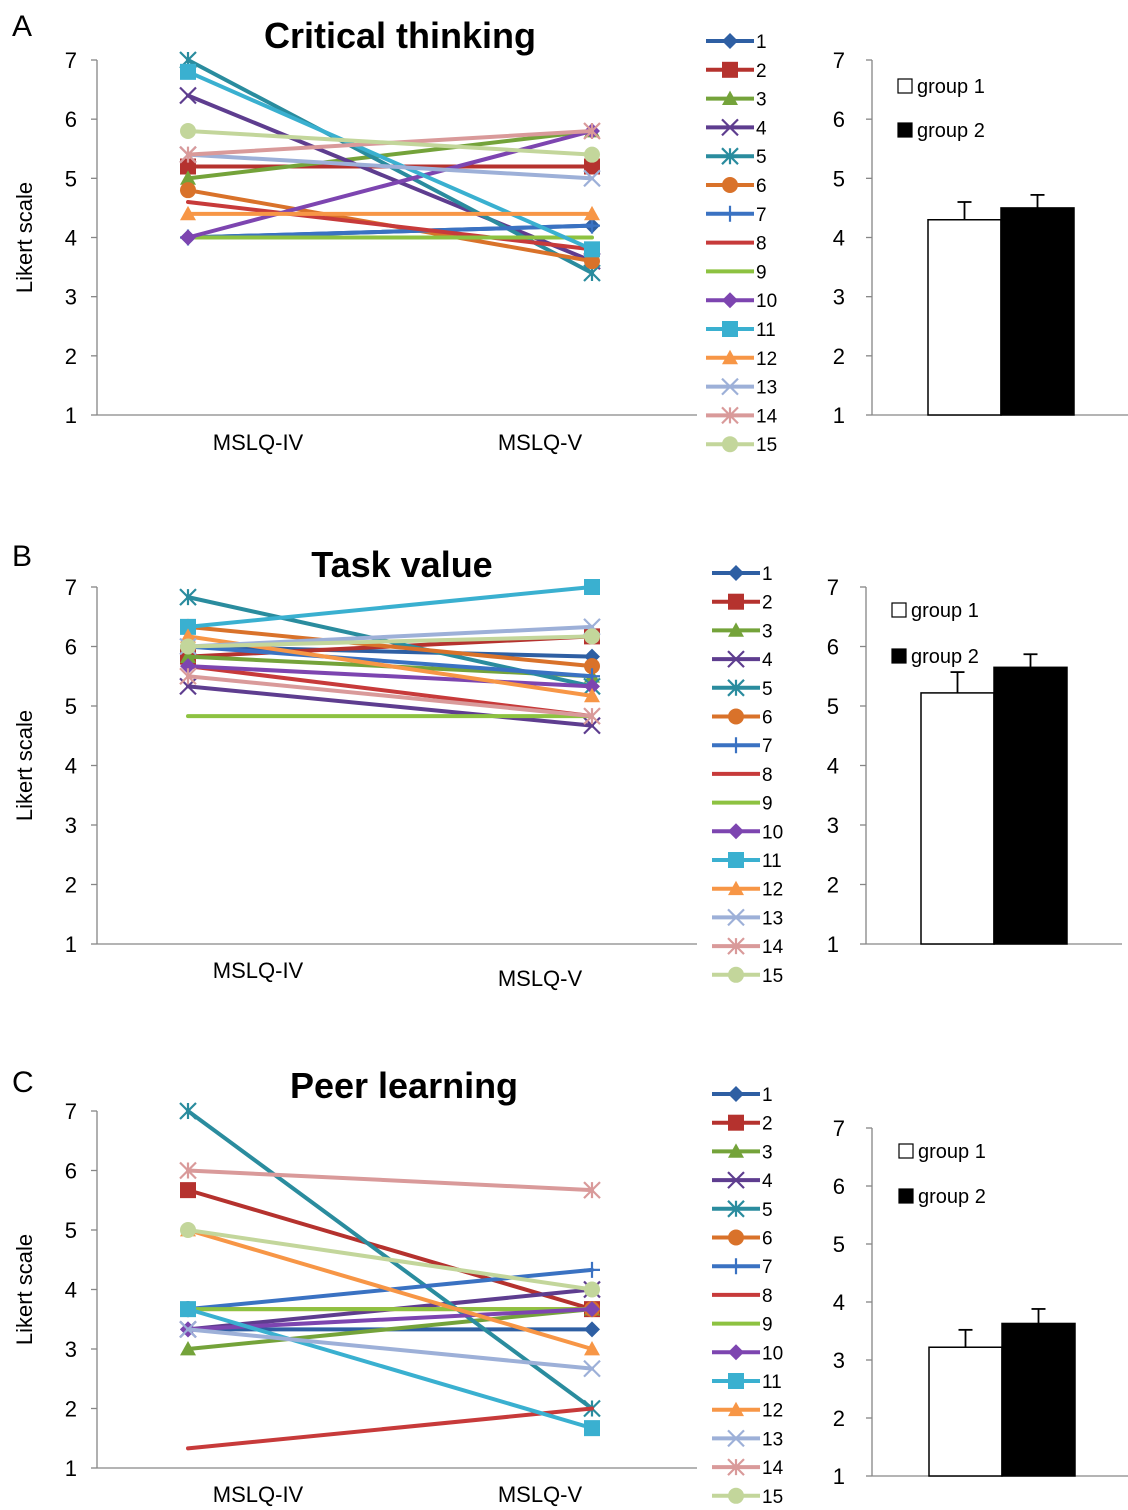 This screenshot has width=1128, height=1510. What do you see at coordinates (951, 131) in the screenshot?
I see `legend-label: group 2` at bounding box center [951, 131].